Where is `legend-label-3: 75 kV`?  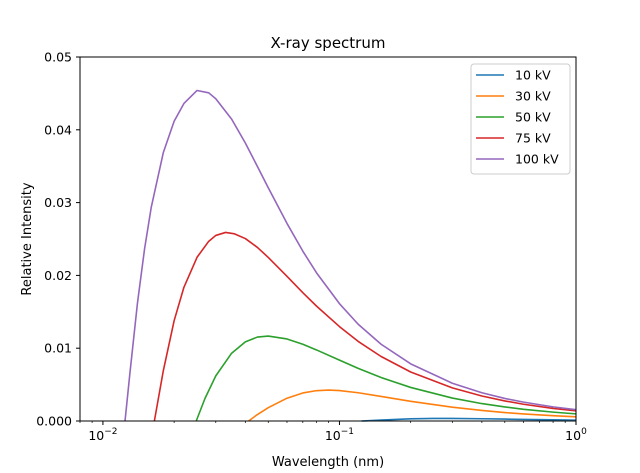 legend-label-3: 75 kV is located at coordinates (533, 138).